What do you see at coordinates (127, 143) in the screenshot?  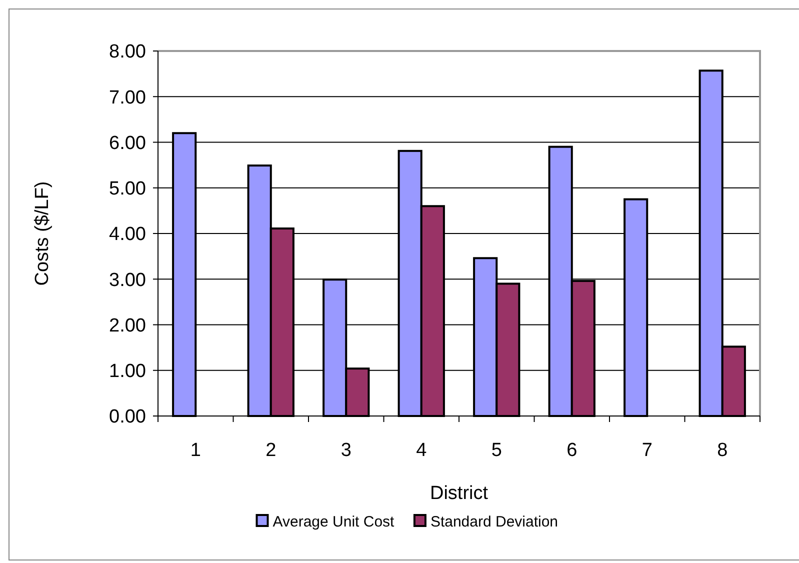 I see `y-tick-label: 6.00` at bounding box center [127, 143].